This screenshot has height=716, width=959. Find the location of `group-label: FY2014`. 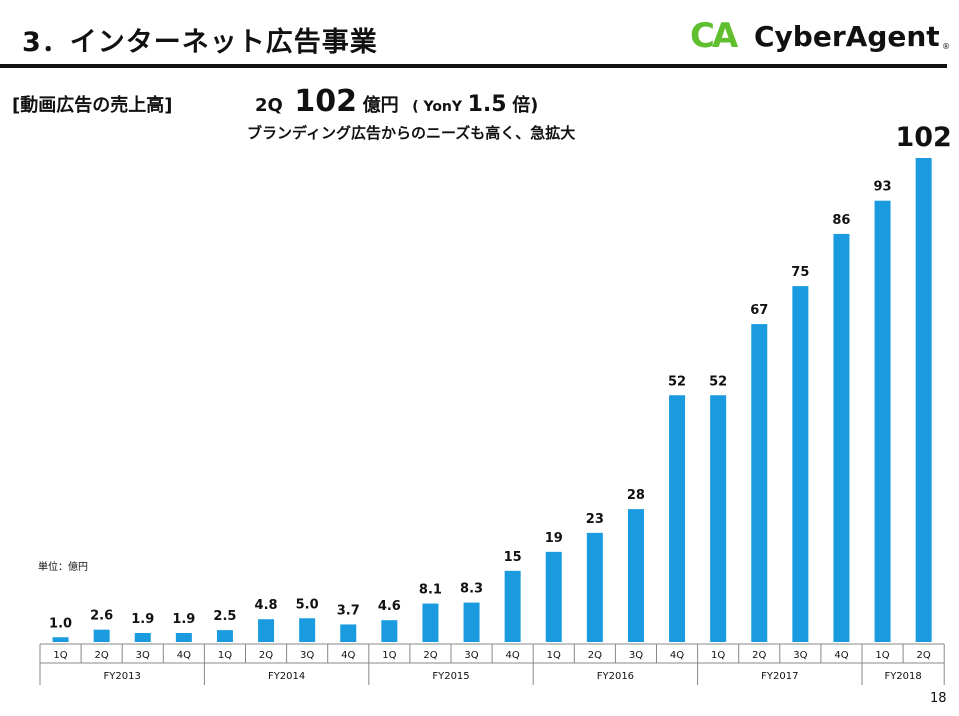

group-label: FY2014 is located at coordinates (286, 676).